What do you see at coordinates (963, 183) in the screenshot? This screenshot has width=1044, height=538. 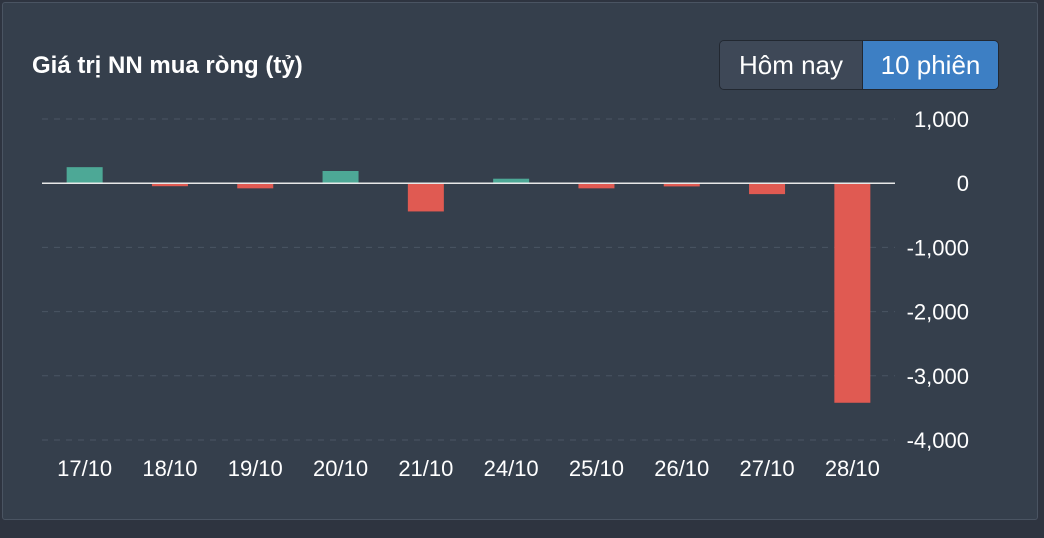 I see `y-tick-label: 0` at bounding box center [963, 183].